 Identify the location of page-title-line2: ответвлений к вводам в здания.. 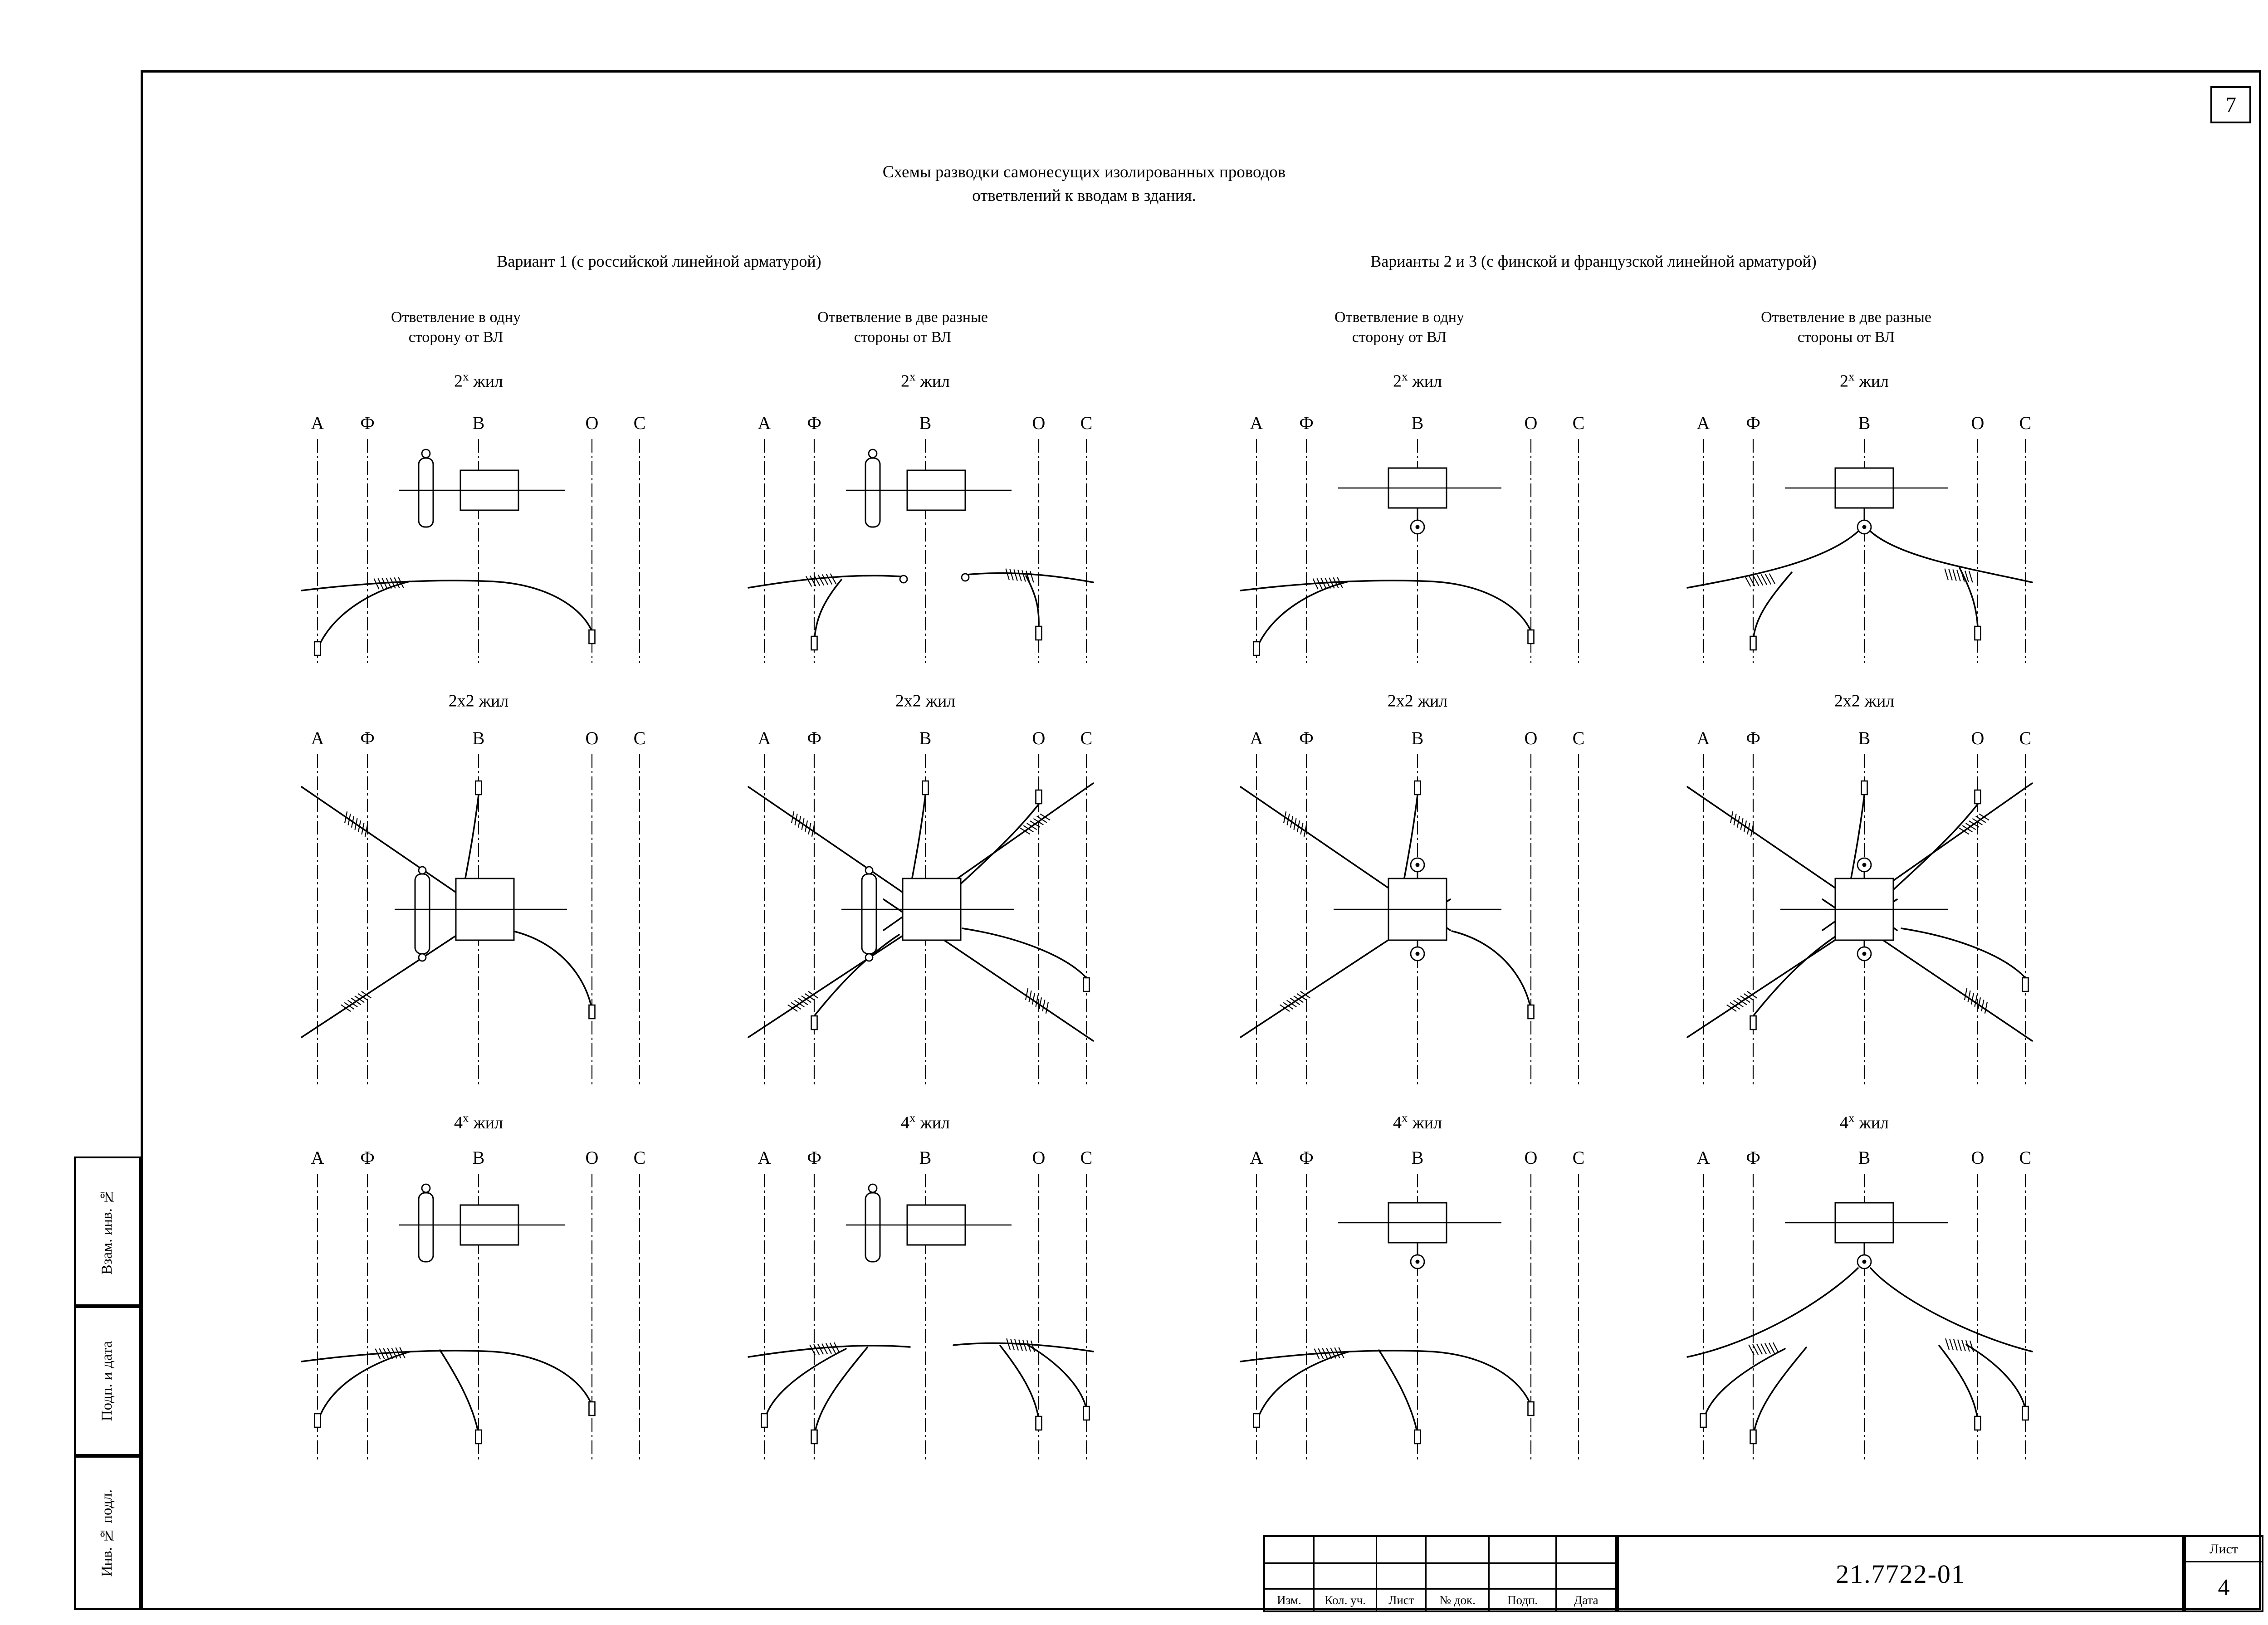
(1084, 195).